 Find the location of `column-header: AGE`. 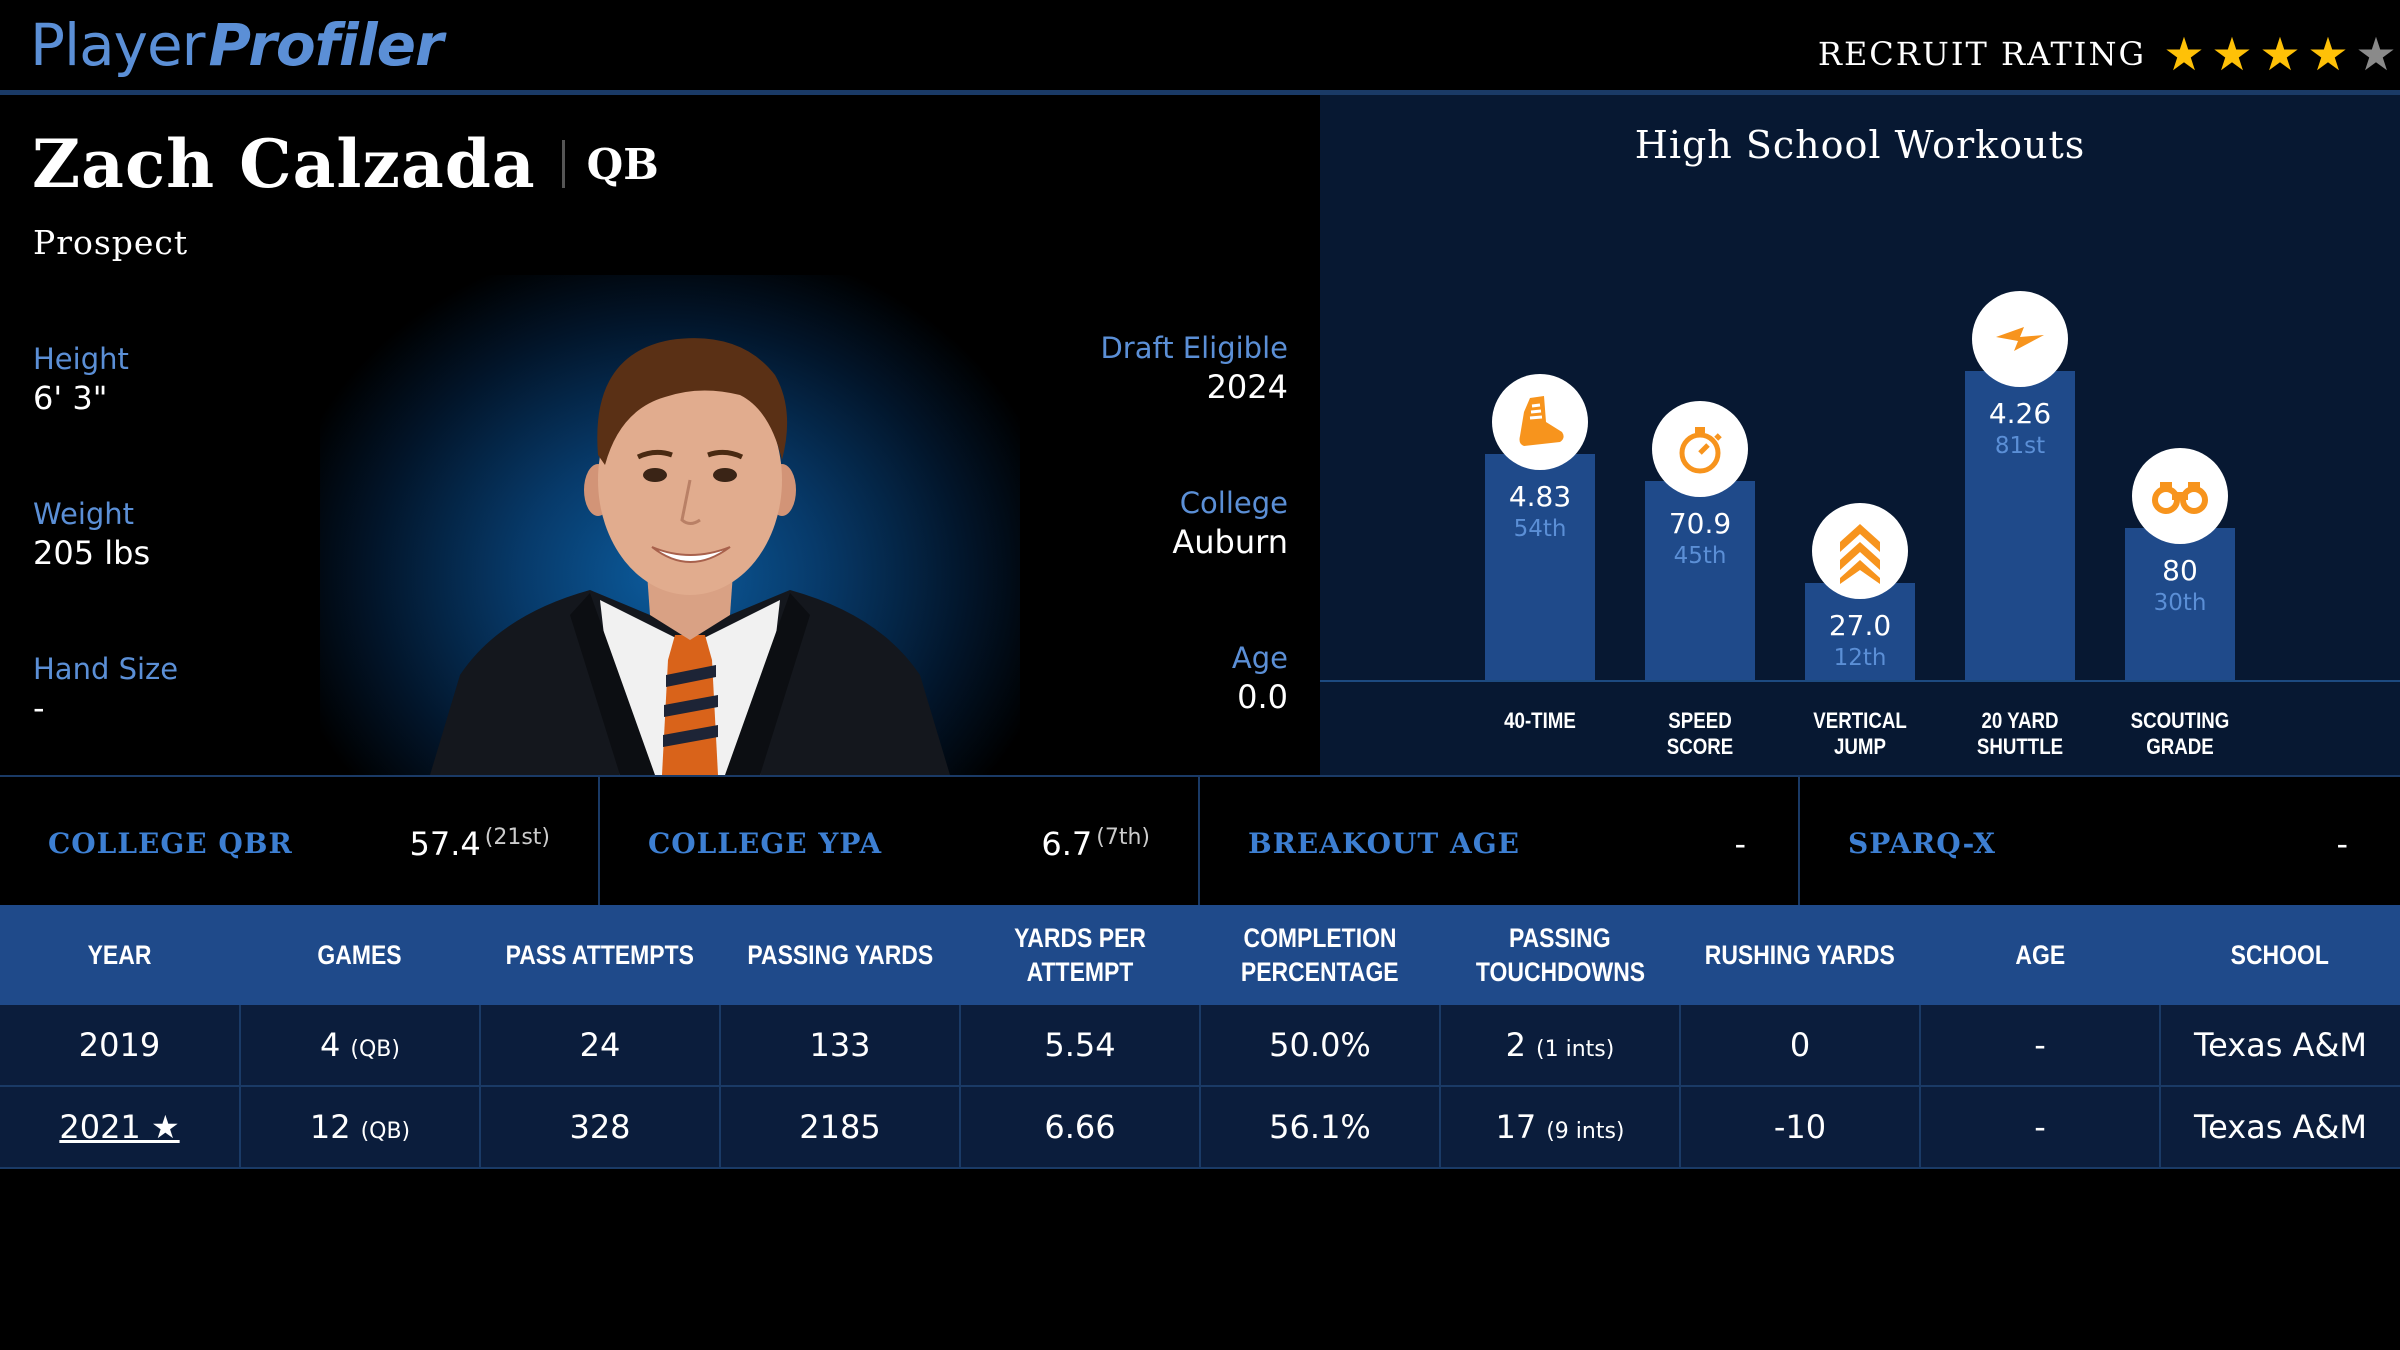

column-header: AGE is located at coordinates (2040, 955).